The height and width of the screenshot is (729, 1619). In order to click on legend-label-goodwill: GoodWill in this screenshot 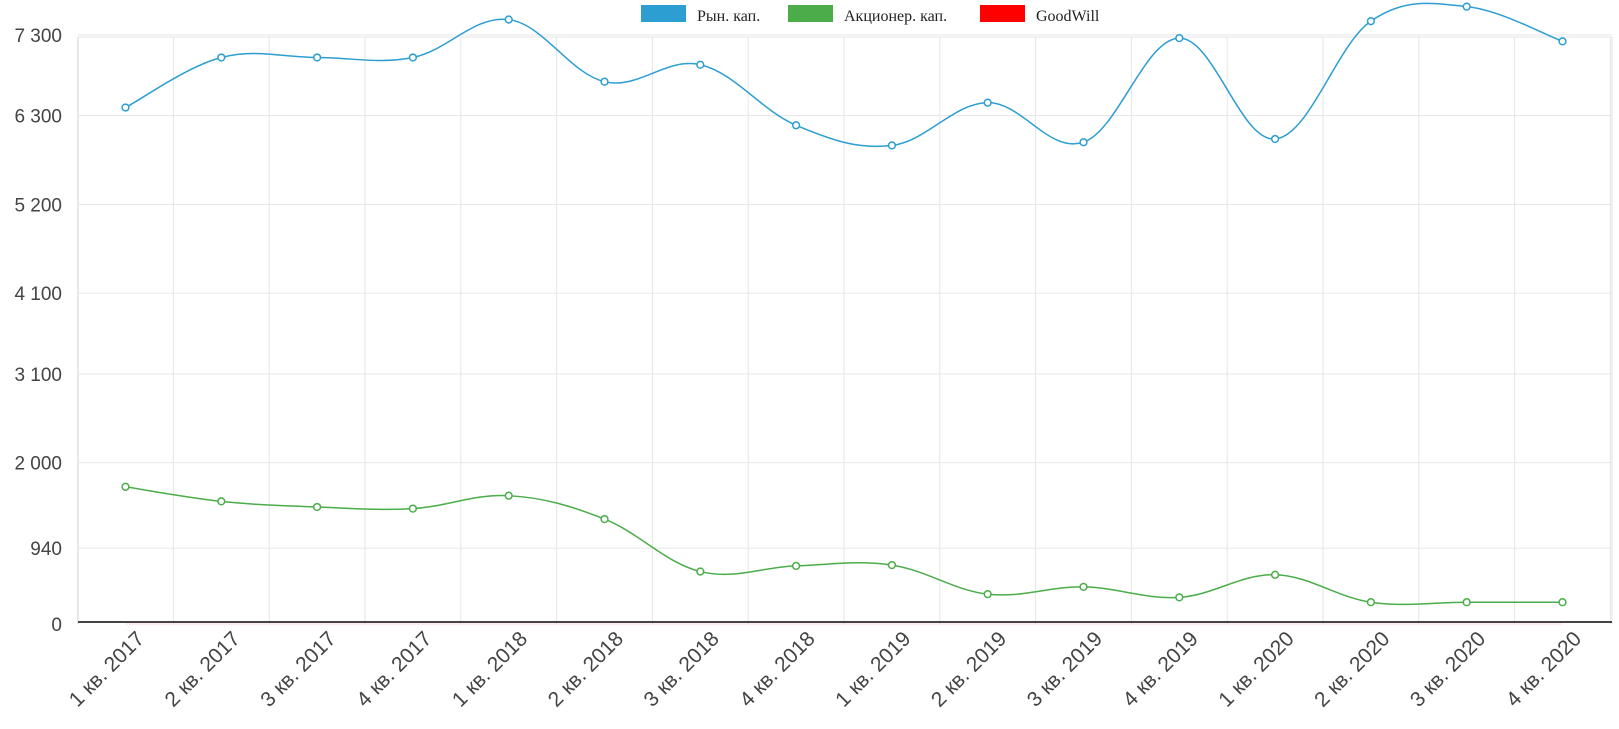, I will do `click(1068, 16)`.